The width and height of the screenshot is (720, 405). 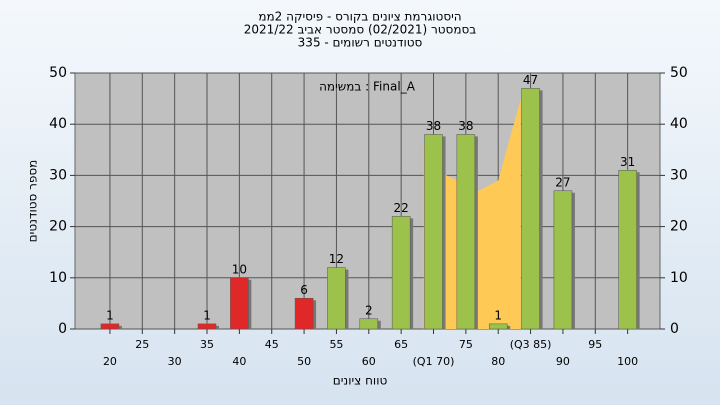 What do you see at coordinates (336, 344) in the screenshot?
I see `x-tick-label: 55` at bounding box center [336, 344].